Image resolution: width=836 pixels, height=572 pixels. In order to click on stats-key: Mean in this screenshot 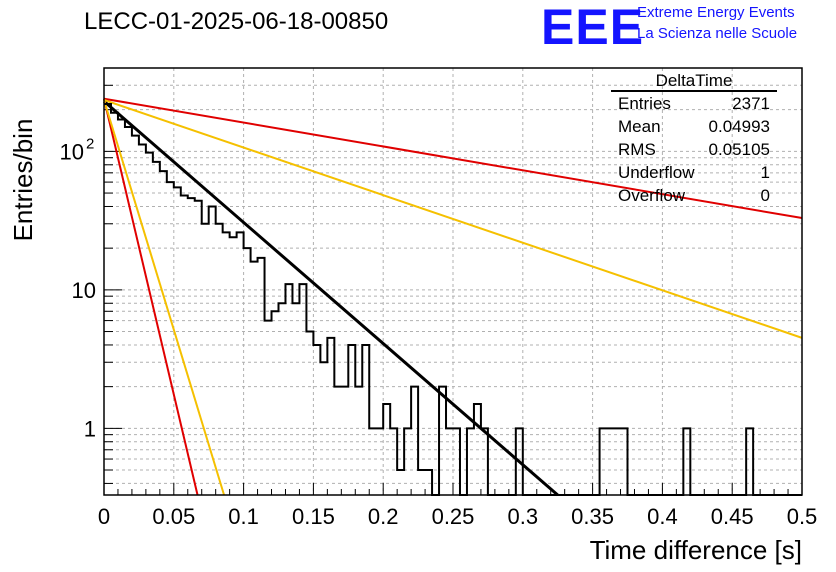, I will do `click(639, 126)`.